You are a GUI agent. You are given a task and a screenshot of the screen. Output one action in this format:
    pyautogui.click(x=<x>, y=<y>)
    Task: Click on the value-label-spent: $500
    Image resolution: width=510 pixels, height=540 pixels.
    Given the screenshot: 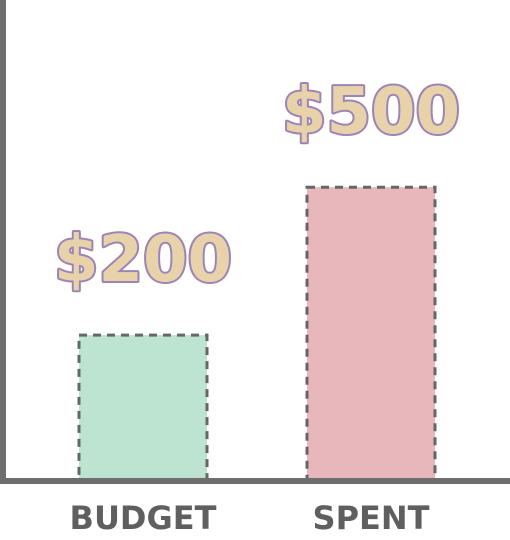 What is the action you would take?
    pyautogui.click(x=371, y=112)
    